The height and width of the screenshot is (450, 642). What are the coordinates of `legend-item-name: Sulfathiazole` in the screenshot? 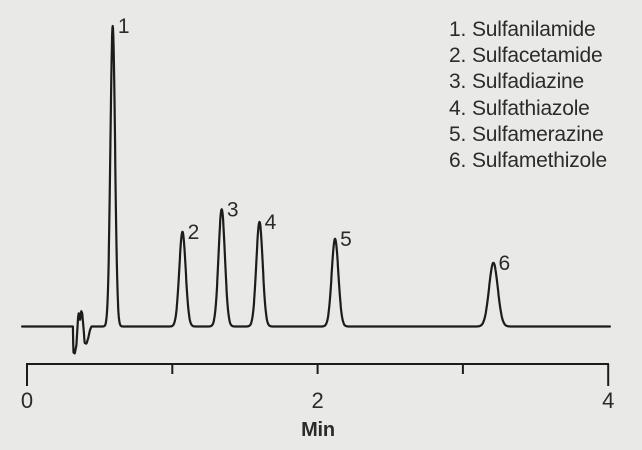 It's located at (531, 108).